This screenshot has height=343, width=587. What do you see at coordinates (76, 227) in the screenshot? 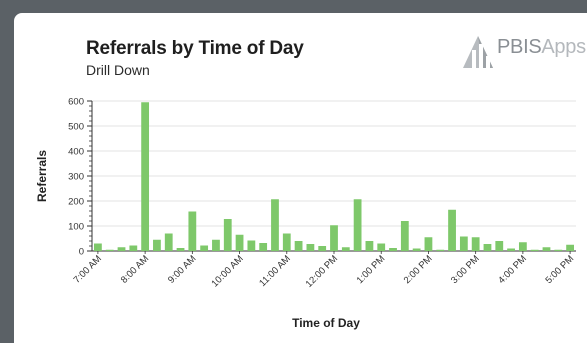
I see `y-tick-label: 100` at bounding box center [76, 227].